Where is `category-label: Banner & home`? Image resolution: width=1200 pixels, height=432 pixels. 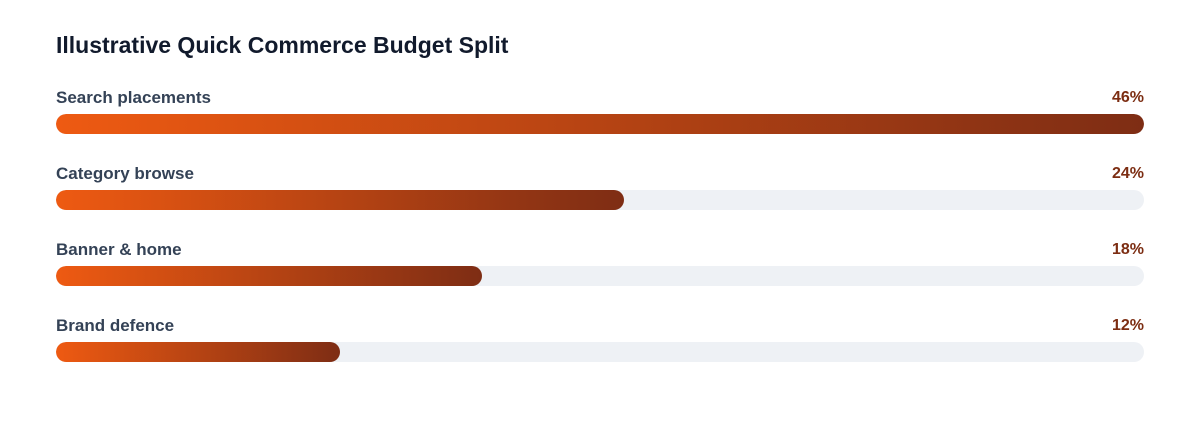 category-label: Banner & home is located at coordinates (119, 249).